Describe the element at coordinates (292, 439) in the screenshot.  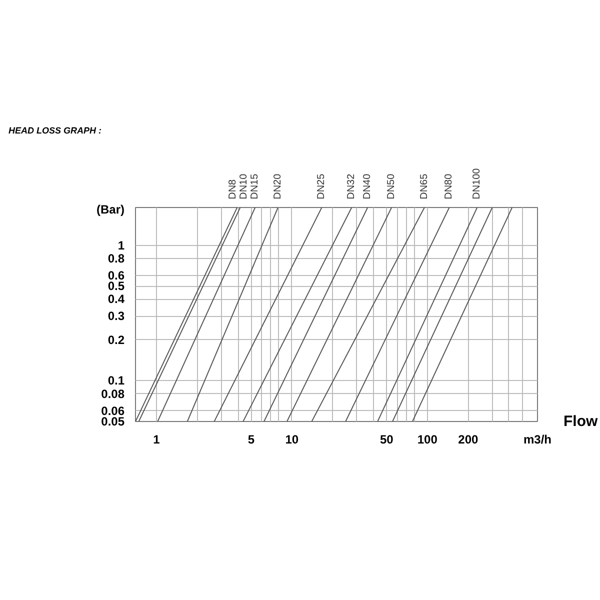
I see `x-tick-label: 10` at that location.